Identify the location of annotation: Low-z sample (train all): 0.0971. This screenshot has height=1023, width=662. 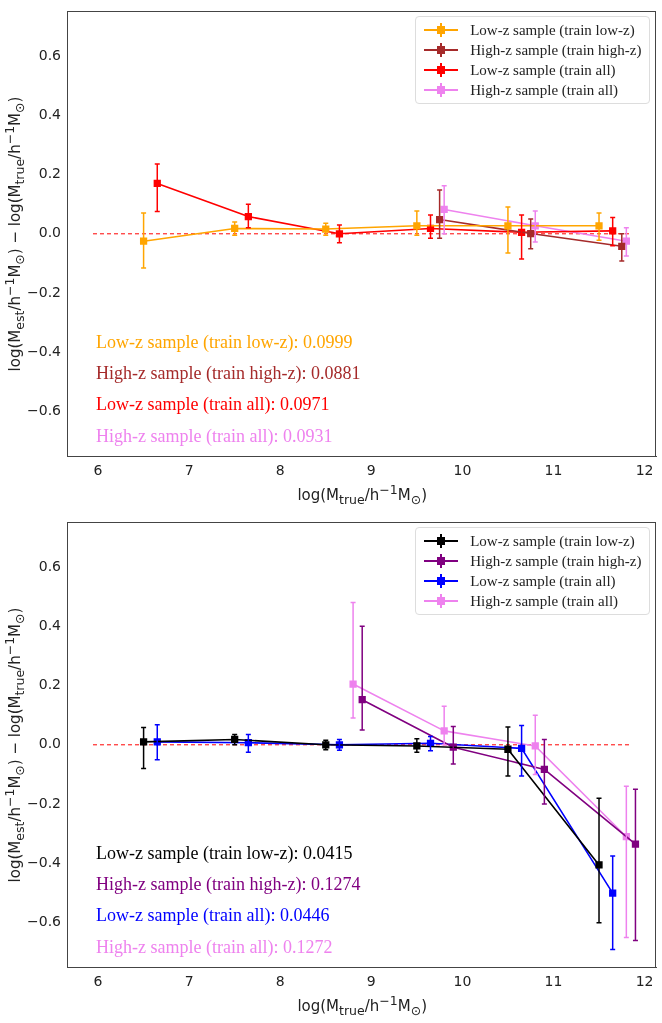
(213, 405).